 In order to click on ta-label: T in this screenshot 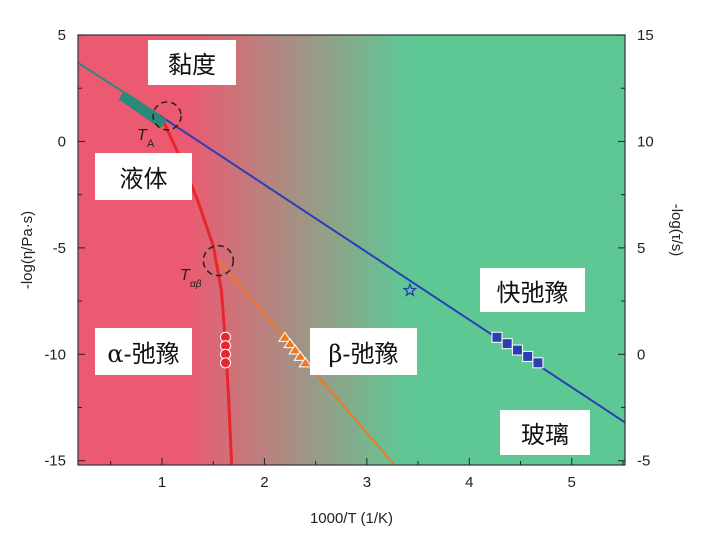, I will do `click(142, 135)`.